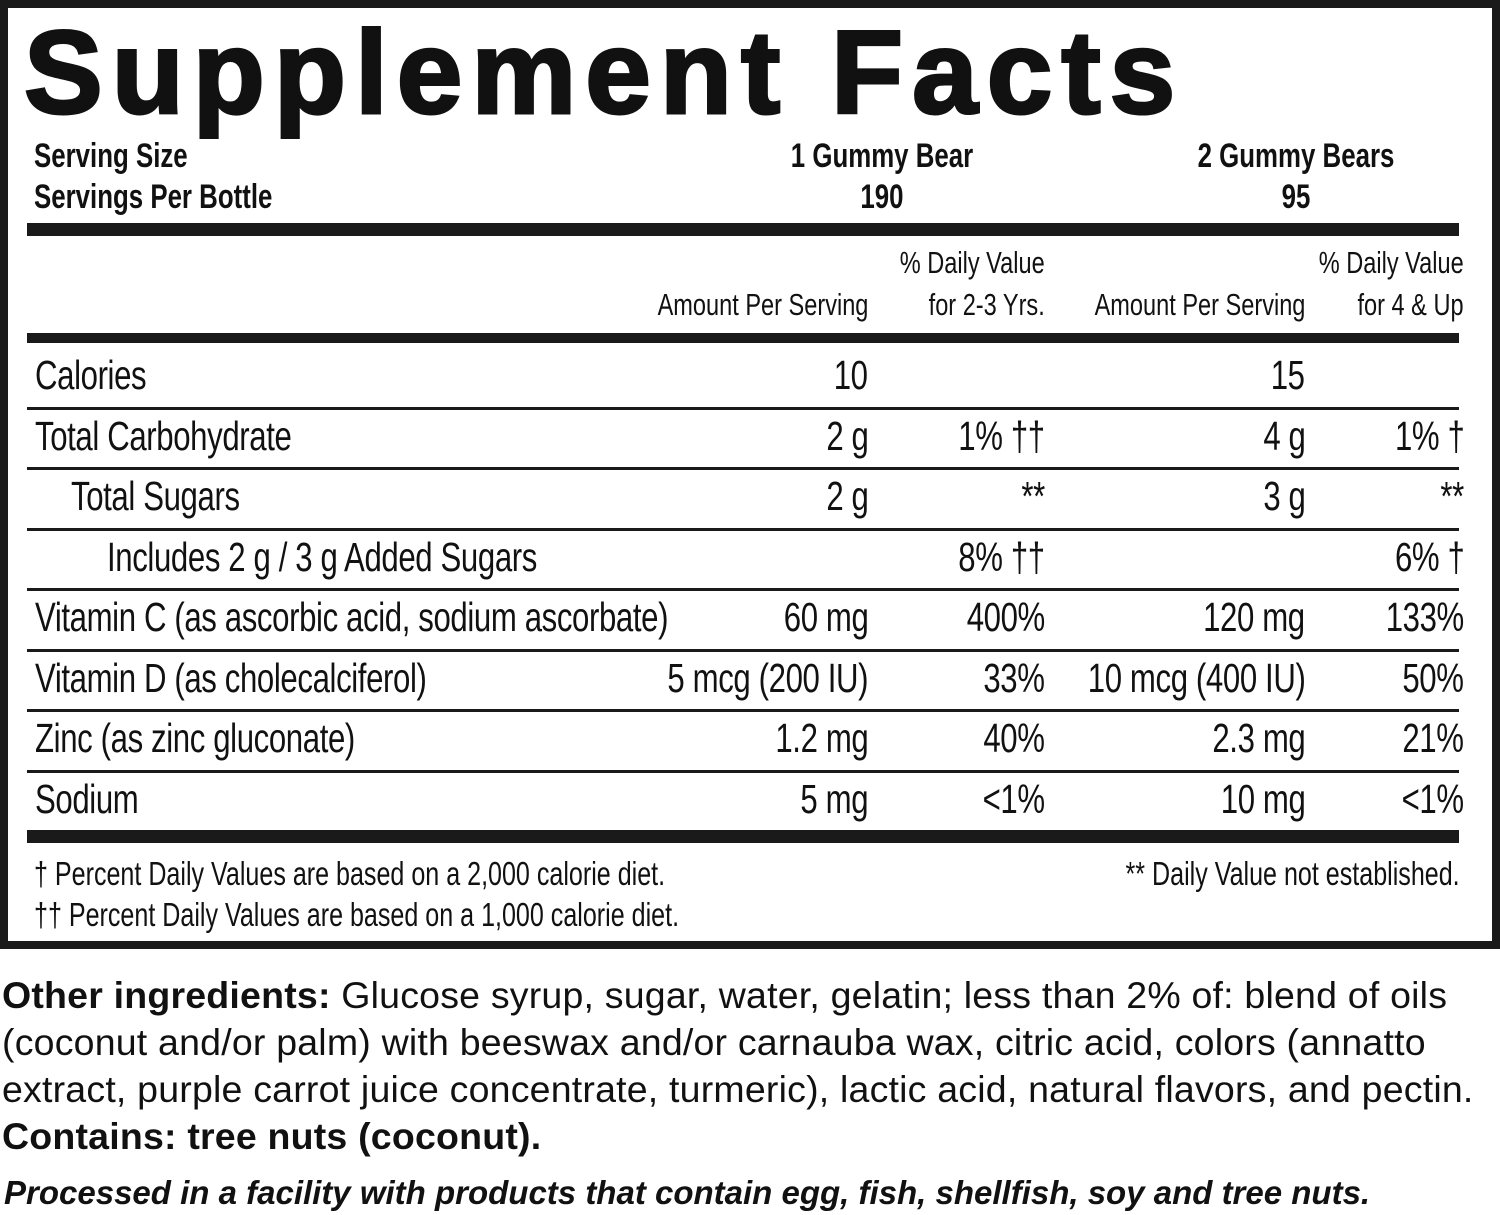  What do you see at coordinates (1452, 496) in the screenshot?
I see `nutrient-dv2: **` at bounding box center [1452, 496].